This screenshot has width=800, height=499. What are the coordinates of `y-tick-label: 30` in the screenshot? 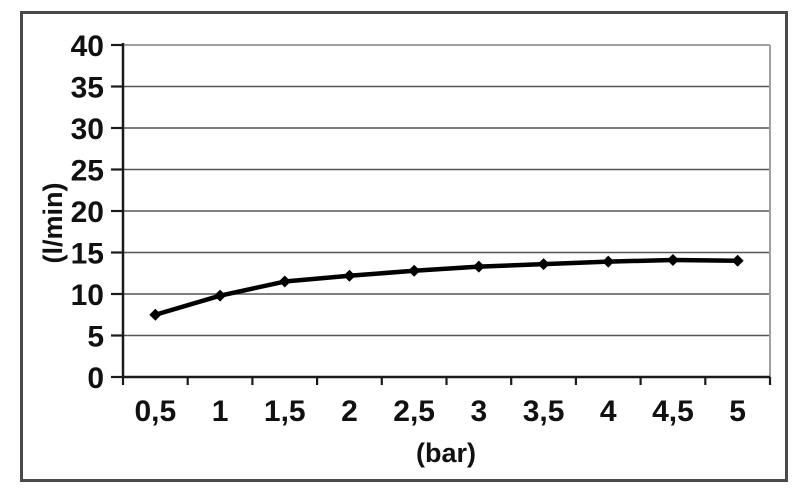 It's located at (87, 129).